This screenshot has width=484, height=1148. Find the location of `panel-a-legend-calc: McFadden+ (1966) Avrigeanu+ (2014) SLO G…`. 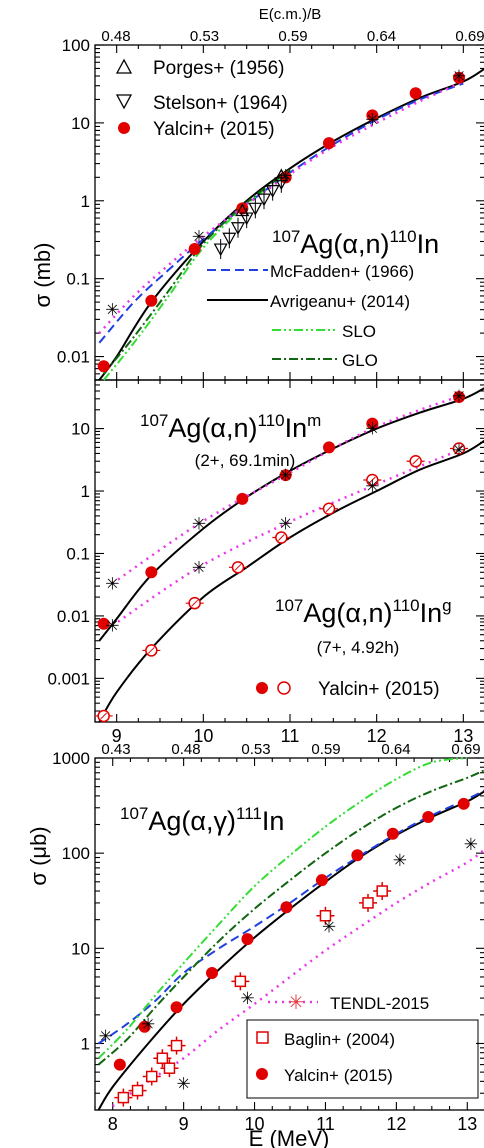

panel-a-legend-calc: McFadden+ (1966) Avrigeanu+ (2014) SLO G… is located at coordinates (310, 316).